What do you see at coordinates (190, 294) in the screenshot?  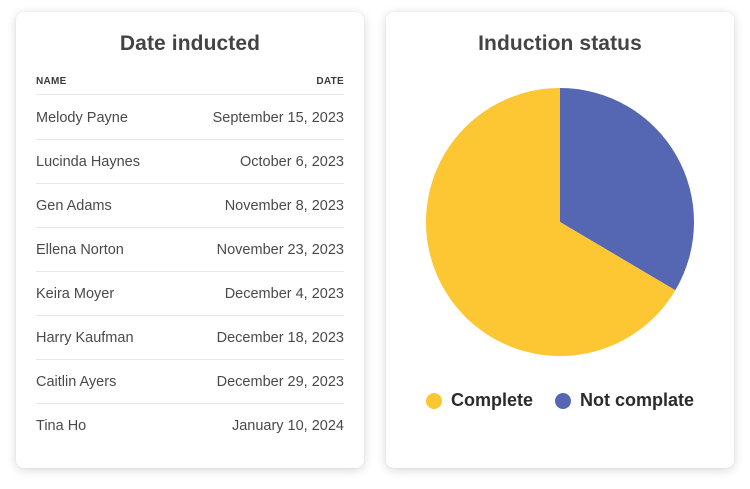 I see `table-row: Keira Moyer December 4, 2023` at bounding box center [190, 294].